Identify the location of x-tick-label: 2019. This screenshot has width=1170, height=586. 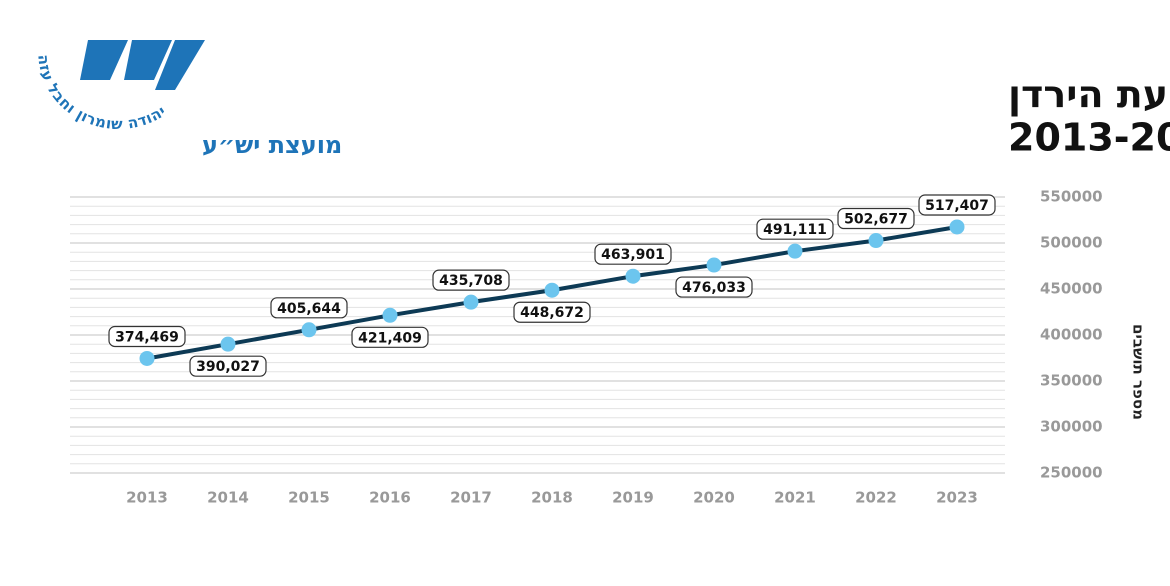
(633, 498).